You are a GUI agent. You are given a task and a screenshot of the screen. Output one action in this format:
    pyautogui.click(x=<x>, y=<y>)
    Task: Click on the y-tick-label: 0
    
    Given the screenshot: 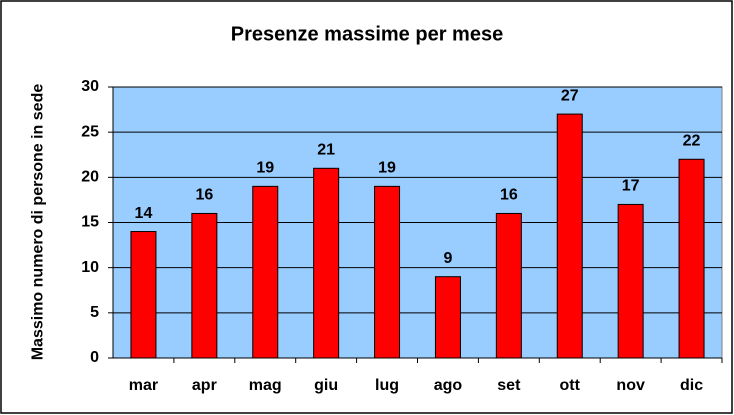 What is the action you would take?
    pyautogui.click(x=94, y=357)
    